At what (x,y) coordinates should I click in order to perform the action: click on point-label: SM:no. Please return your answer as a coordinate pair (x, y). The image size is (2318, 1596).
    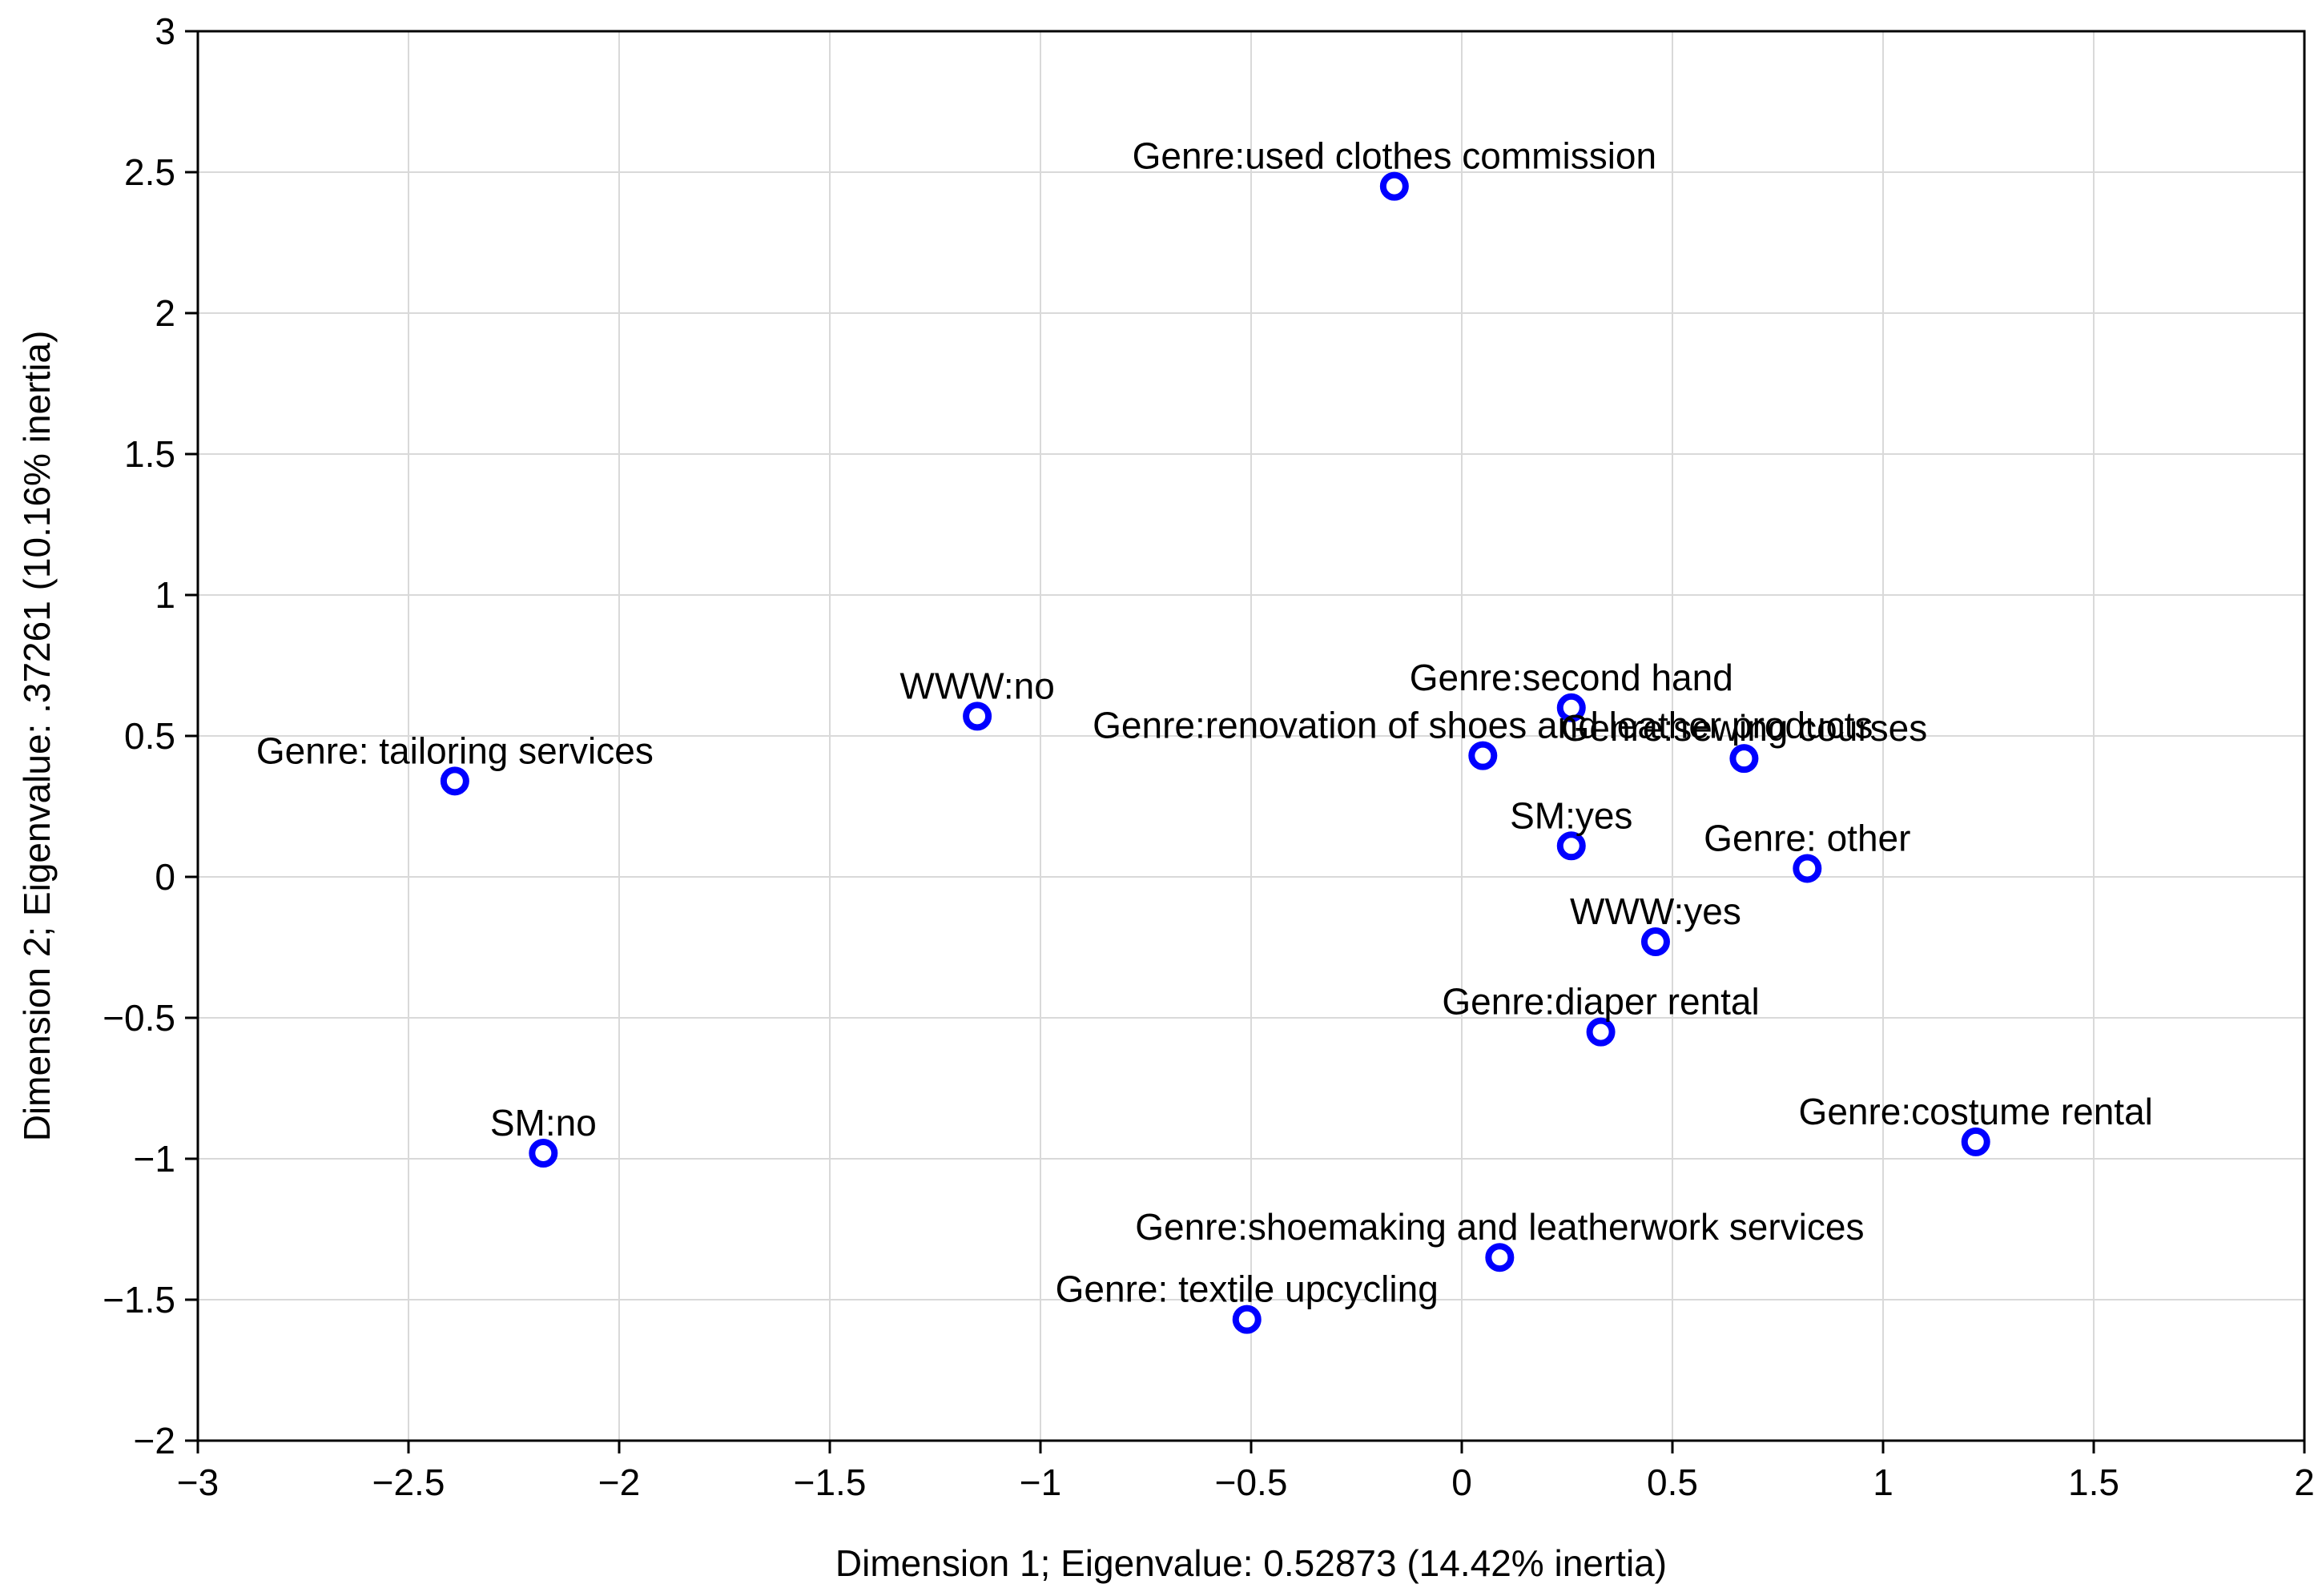
    Looking at the image, I should click on (544, 1123).